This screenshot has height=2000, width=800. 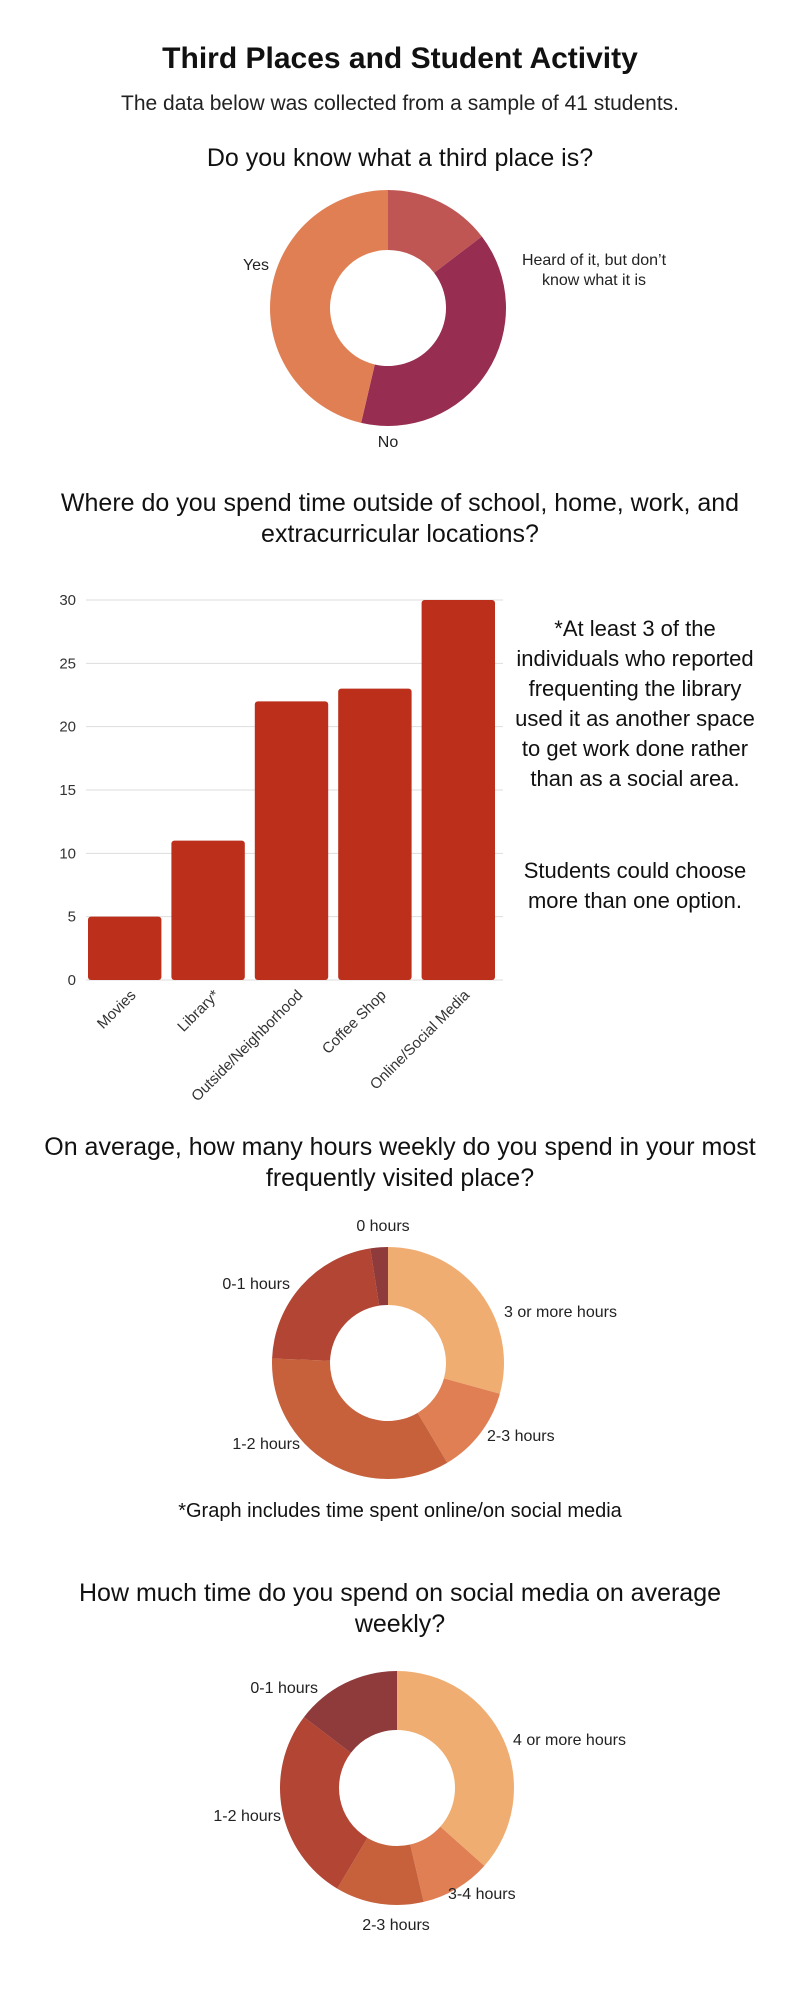 I want to click on chart3-slice-label: 2-3 hours, so click(x=521, y=1436).